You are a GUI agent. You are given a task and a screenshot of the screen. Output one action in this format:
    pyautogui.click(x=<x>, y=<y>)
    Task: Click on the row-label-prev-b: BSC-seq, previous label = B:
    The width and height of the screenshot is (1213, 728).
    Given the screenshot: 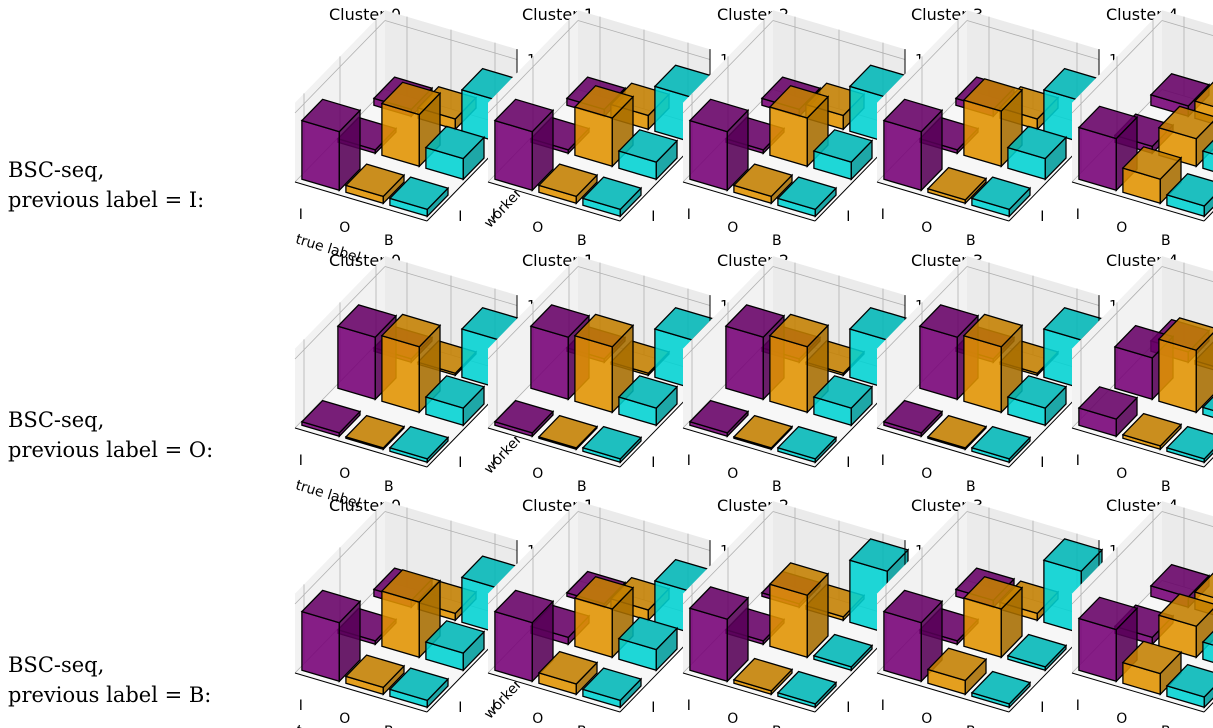 What is the action you would take?
    pyautogui.click(x=128, y=680)
    